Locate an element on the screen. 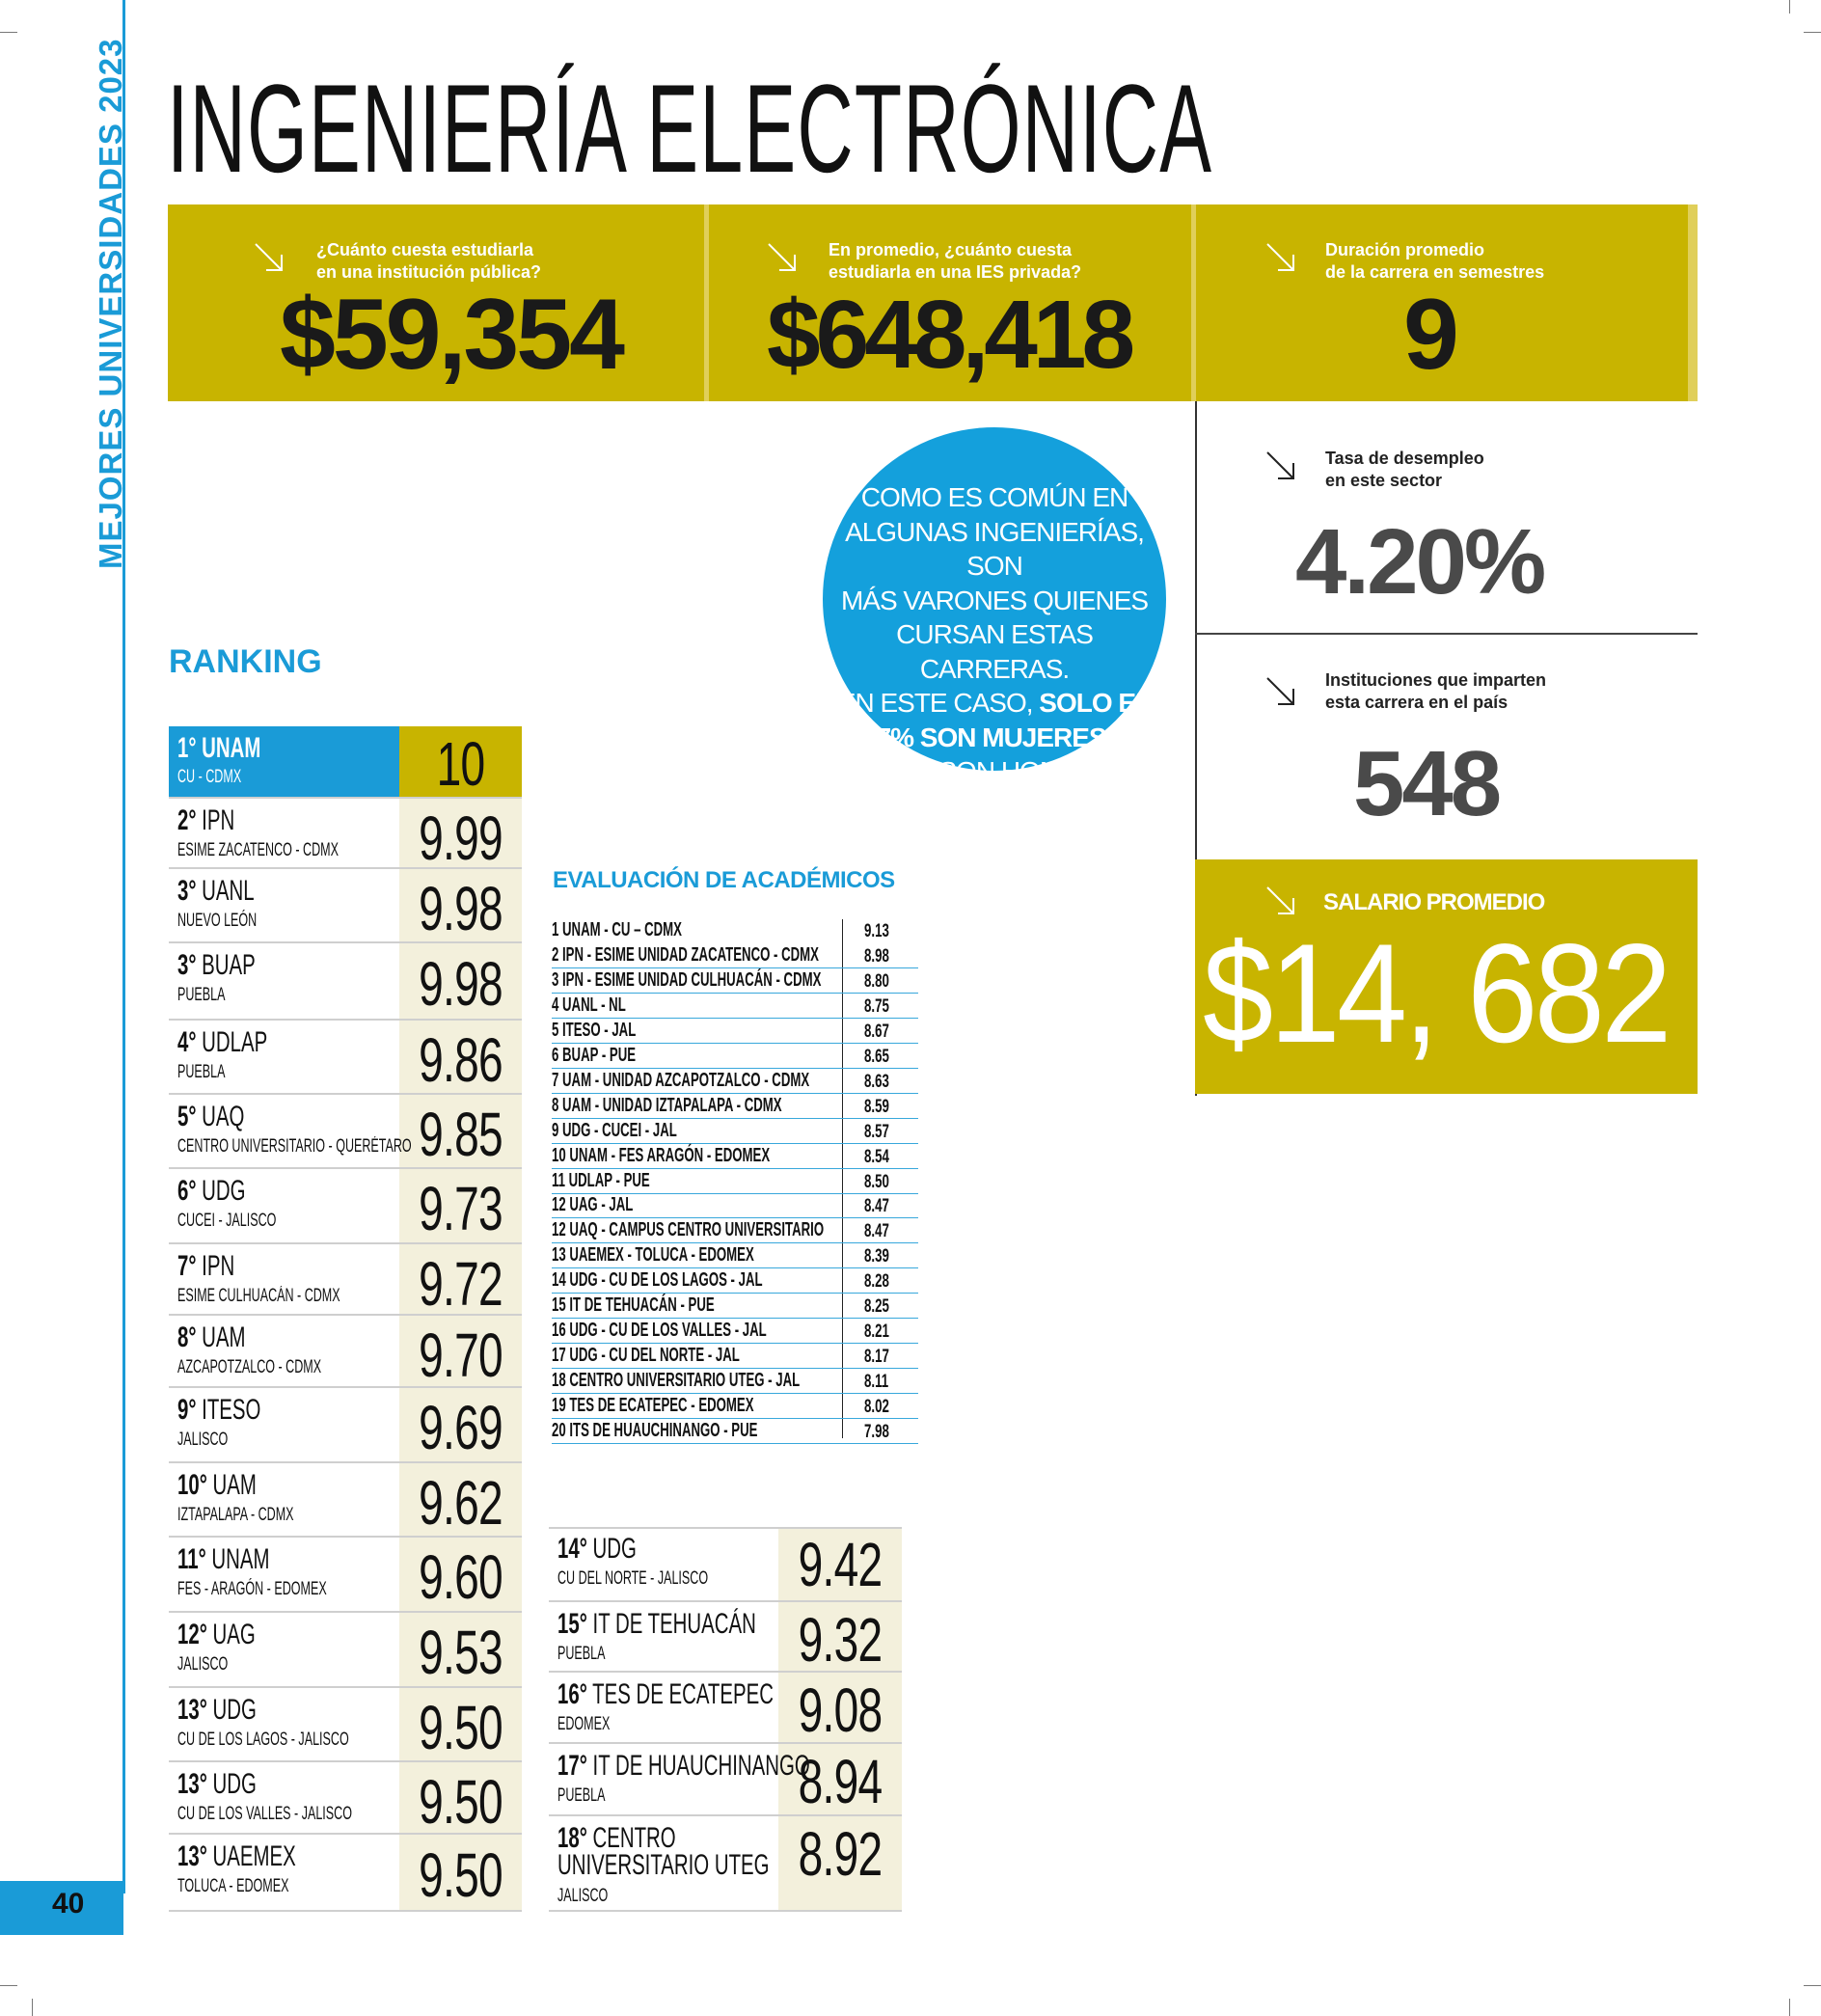 The height and width of the screenshot is (2016, 1821). evaluacion-row: 10 UNAM - FES ARAGÓN - EDOMEX 8.54 is located at coordinates (735, 1156).